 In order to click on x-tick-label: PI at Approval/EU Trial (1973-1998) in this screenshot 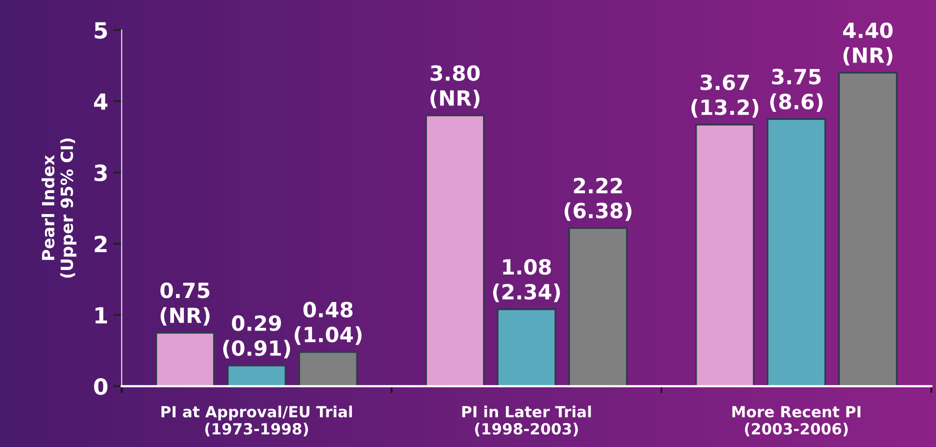, I will do `click(256, 421)`.